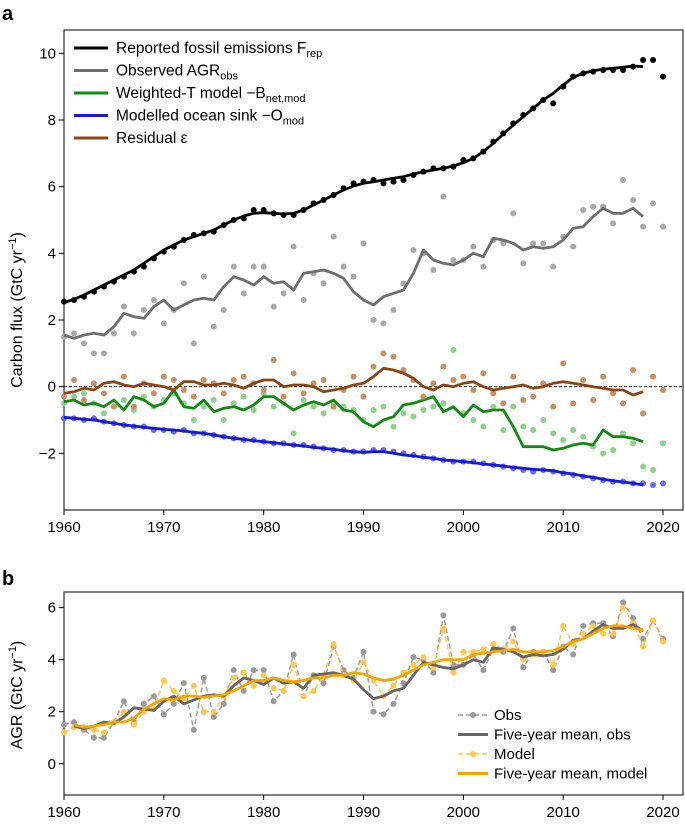  Describe the element at coordinates (353, 381) in the screenshot. I see `line-residual` at that location.